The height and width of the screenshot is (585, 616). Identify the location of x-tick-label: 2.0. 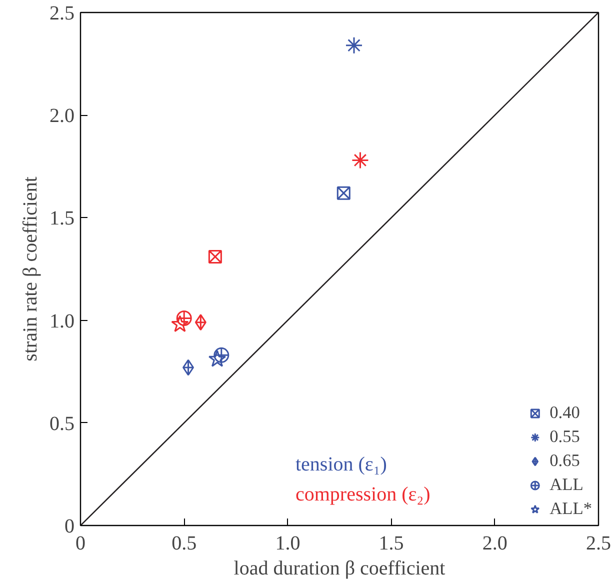
(495, 543).